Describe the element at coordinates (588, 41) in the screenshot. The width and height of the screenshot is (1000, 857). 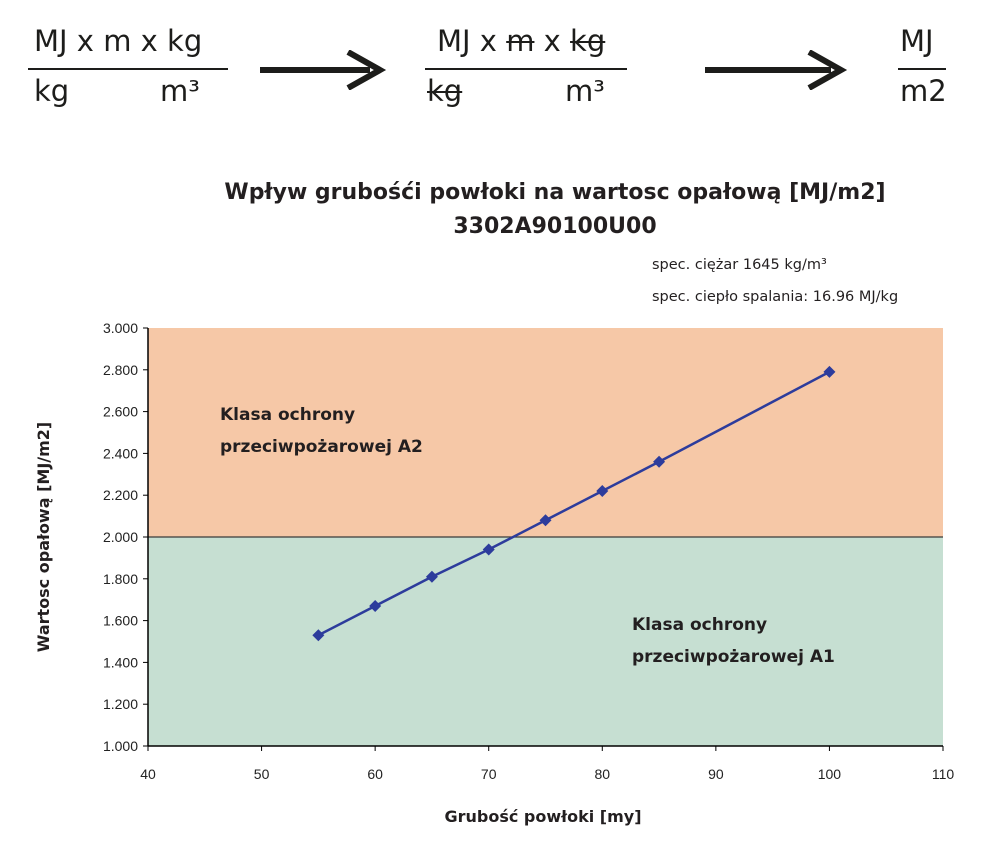
I see `cancelled-kg: kg` at that location.